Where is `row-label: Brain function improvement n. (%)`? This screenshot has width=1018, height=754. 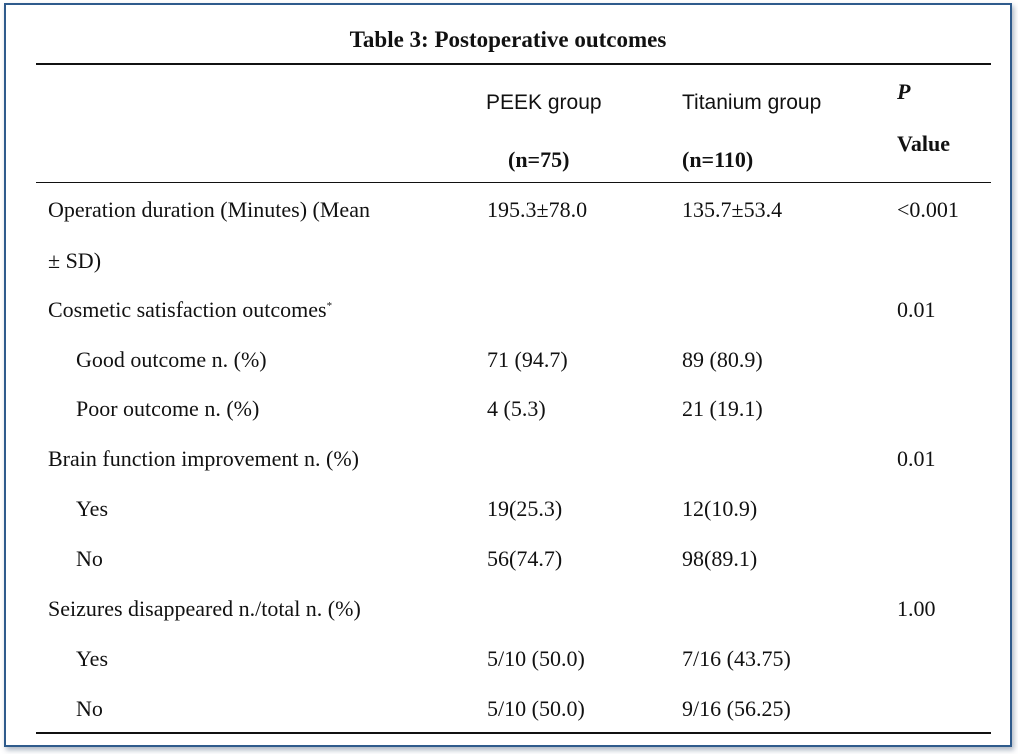
row-label: Brain function improvement n. (%) is located at coordinates (203, 458).